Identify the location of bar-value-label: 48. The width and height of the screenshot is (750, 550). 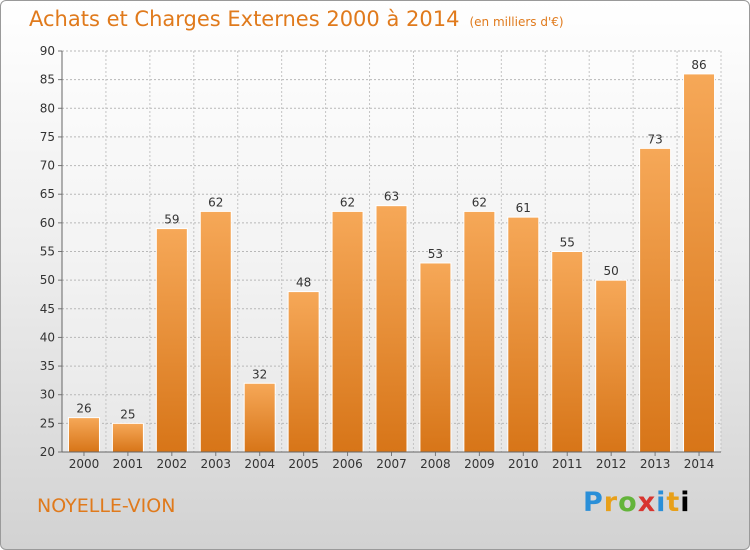
(303, 283).